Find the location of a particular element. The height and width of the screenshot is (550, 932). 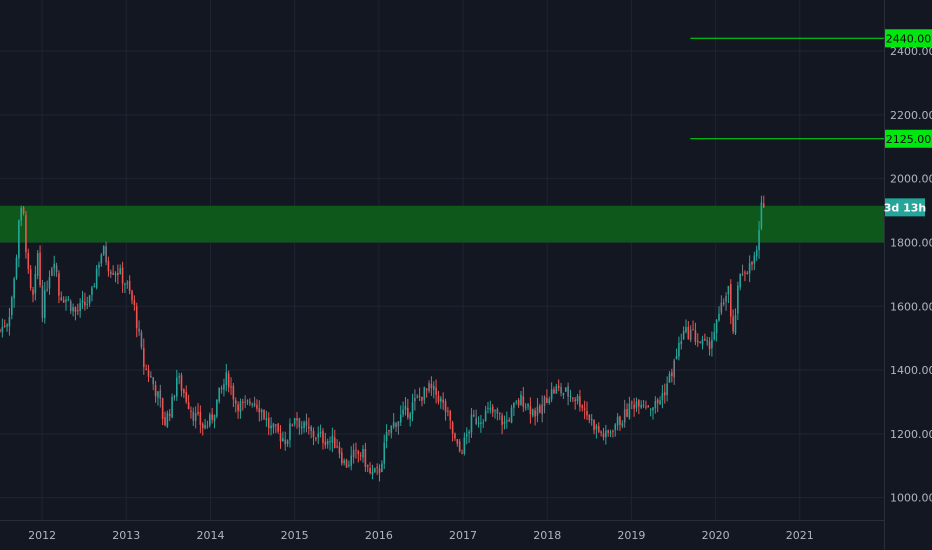

y-tick-label-4: 1800.00 is located at coordinates (911, 242).